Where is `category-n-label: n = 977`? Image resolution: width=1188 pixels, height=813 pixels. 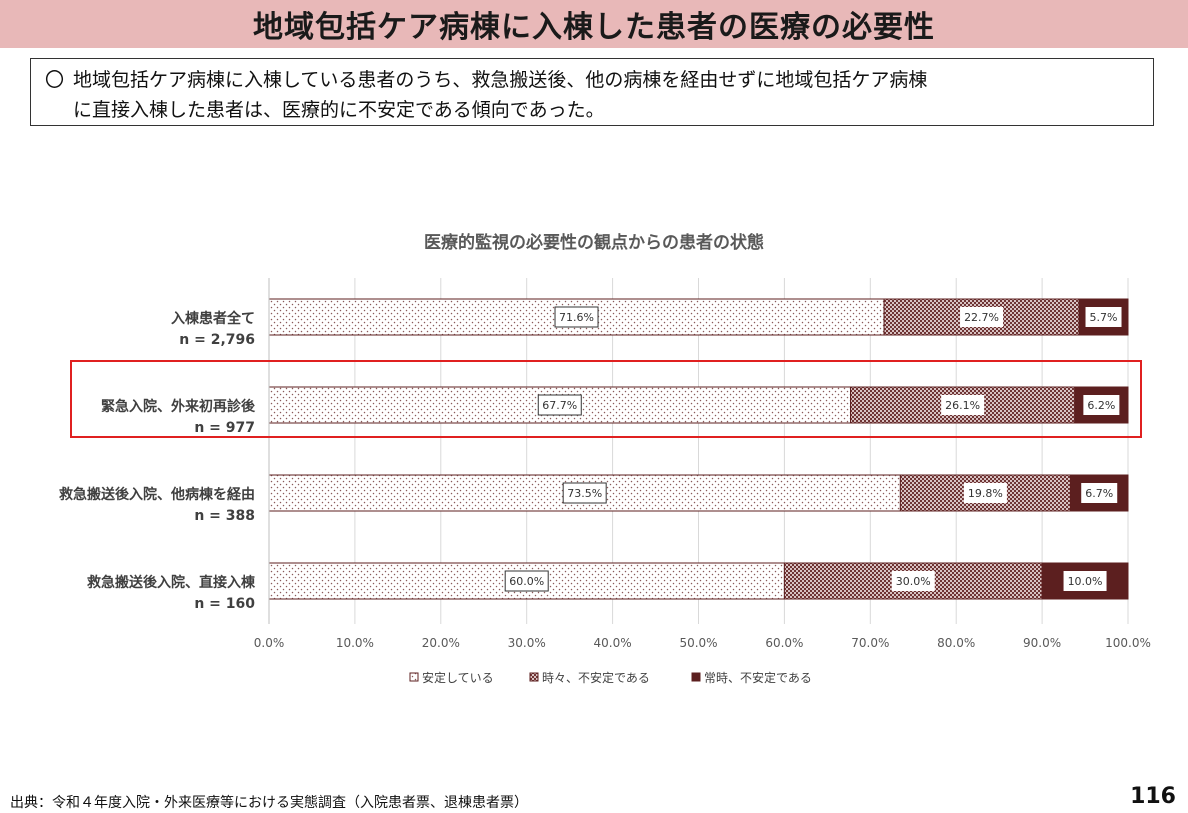 category-n-label: n = 977 is located at coordinates (224, 428).